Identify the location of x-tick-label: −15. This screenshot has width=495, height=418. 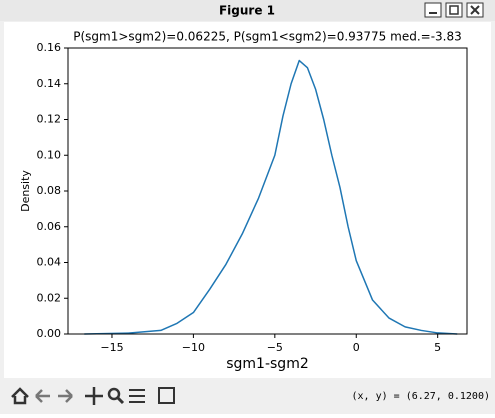
(111, 347).